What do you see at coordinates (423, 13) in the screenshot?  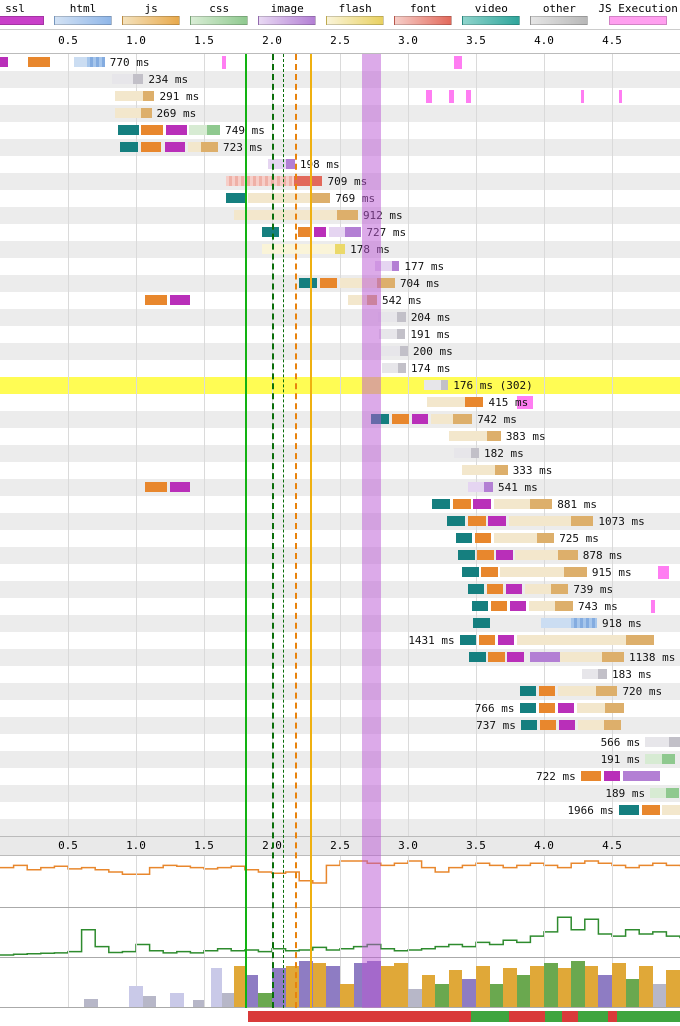 I see `legend-item-font: font` at bounding box center [423, 13].